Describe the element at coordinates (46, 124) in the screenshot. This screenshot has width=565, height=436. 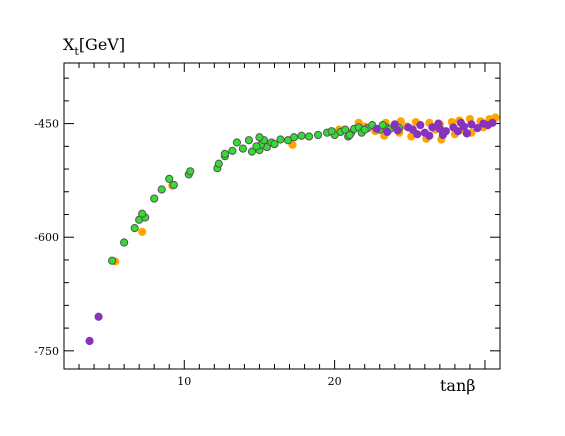
I see `y-tick-label: -450` at that location.